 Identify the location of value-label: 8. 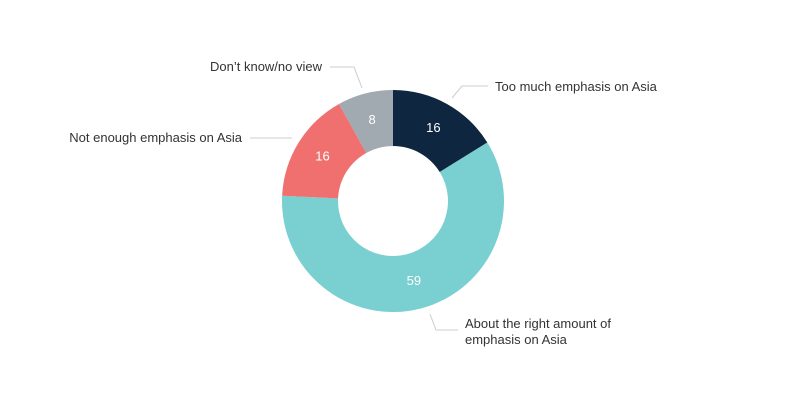
(372, 119).